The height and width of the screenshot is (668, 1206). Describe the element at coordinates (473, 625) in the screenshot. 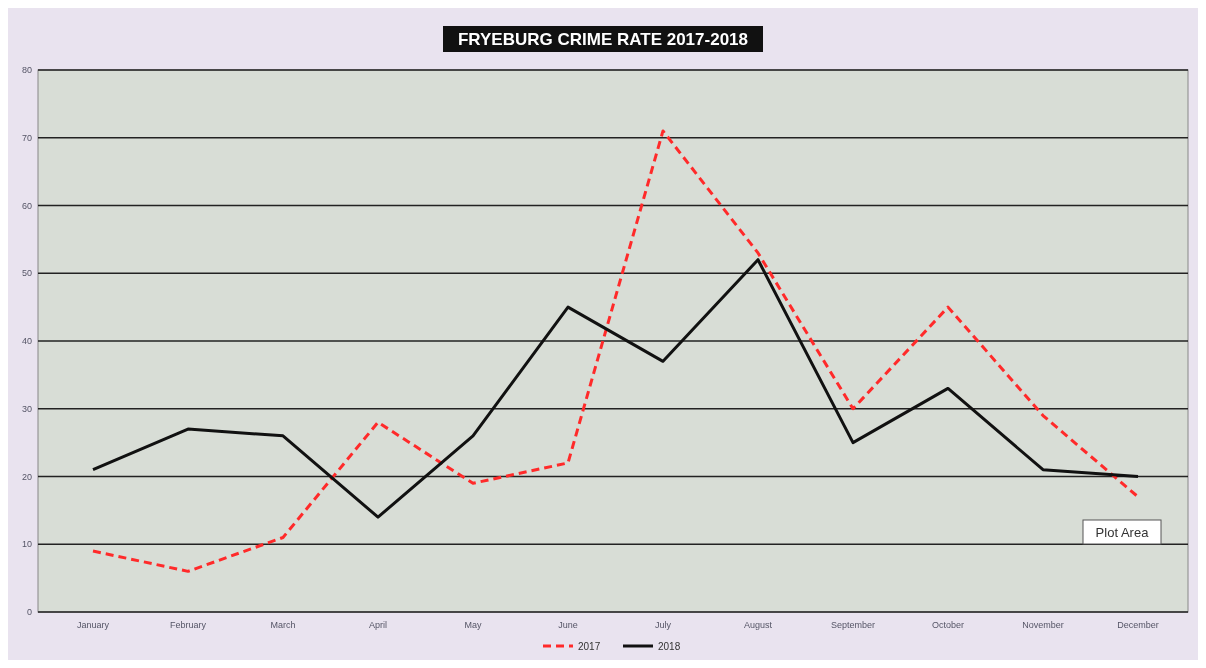

I see `x-tick-label: May` at that location.